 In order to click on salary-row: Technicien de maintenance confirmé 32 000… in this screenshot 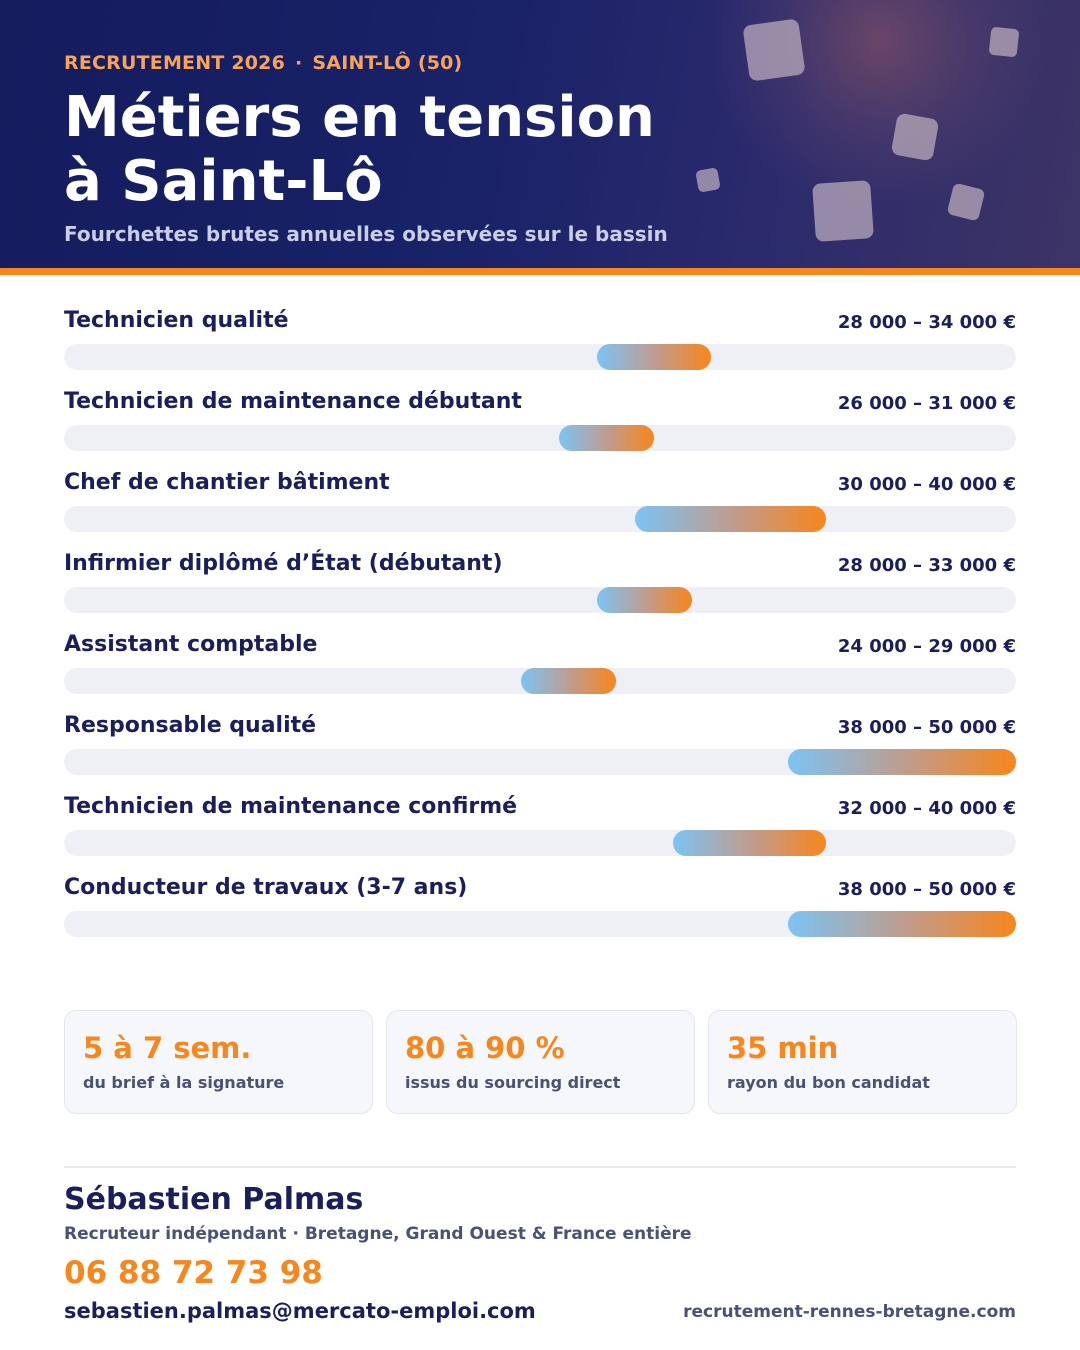, I will do `click(540, 826)`.